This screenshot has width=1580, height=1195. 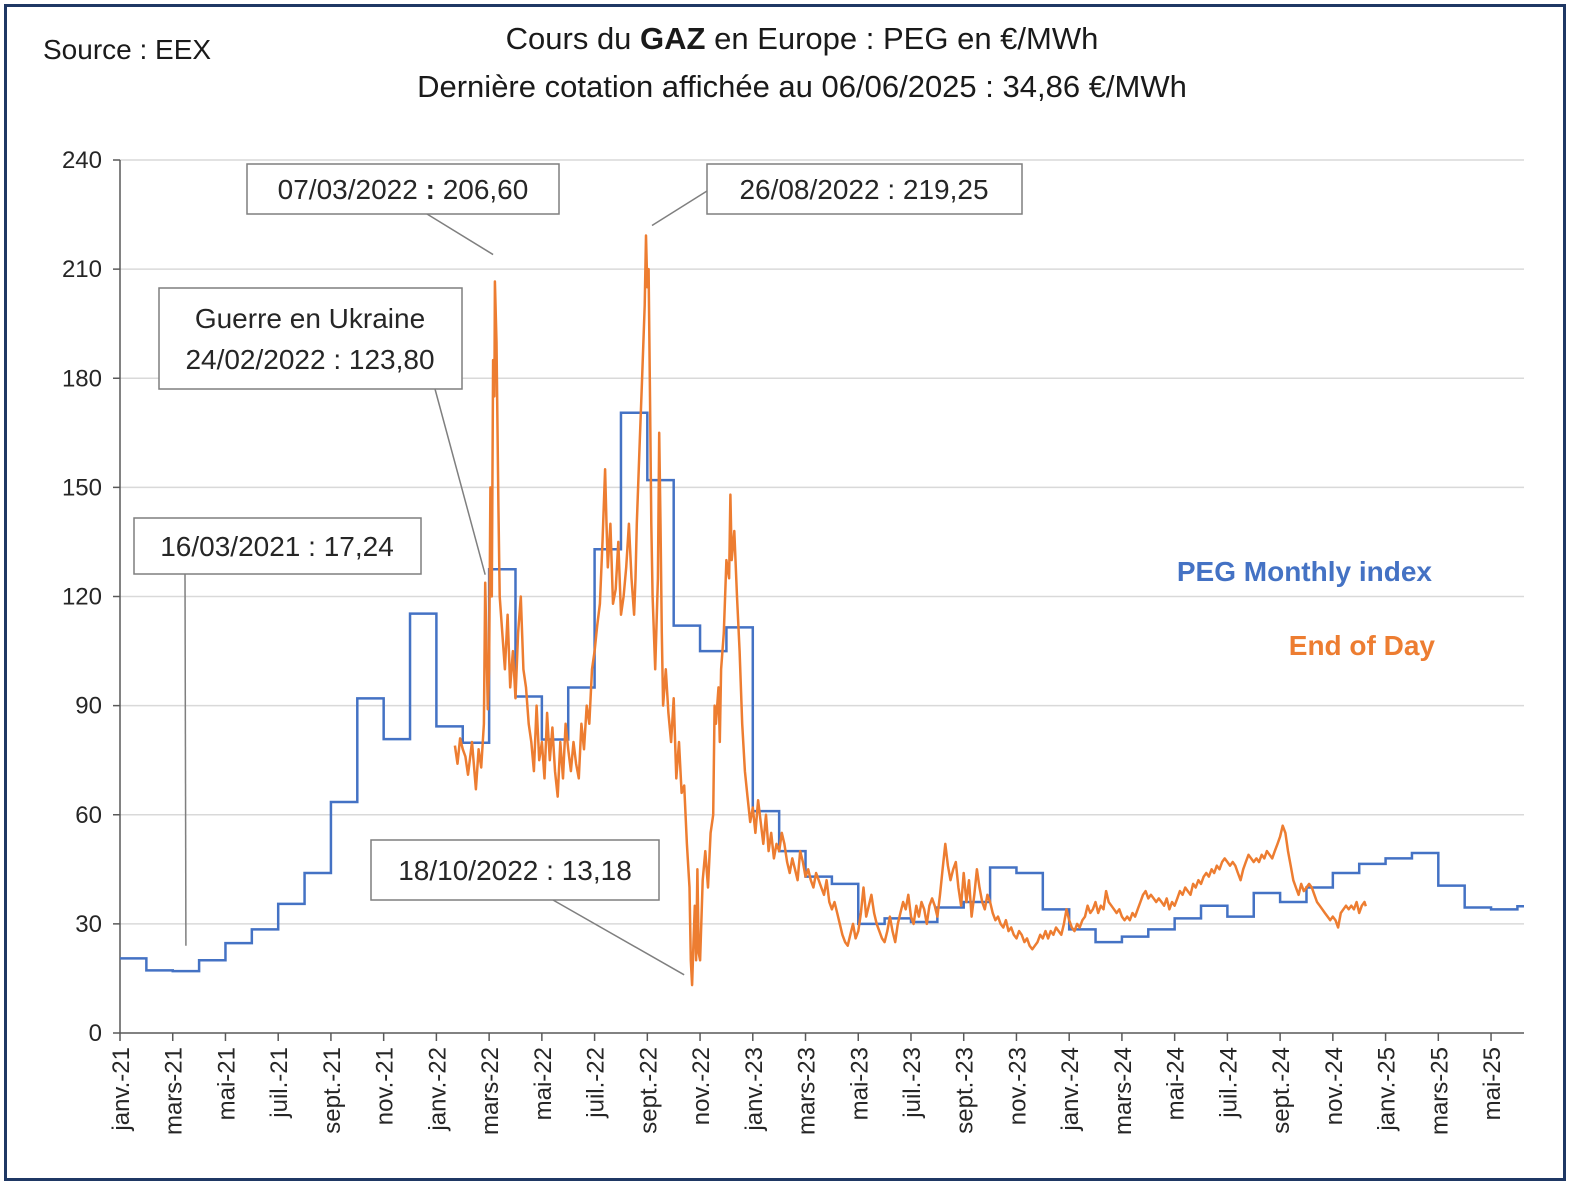 I want to click on x-tick-label: nov.-24, so click(x=1334, y=1086).